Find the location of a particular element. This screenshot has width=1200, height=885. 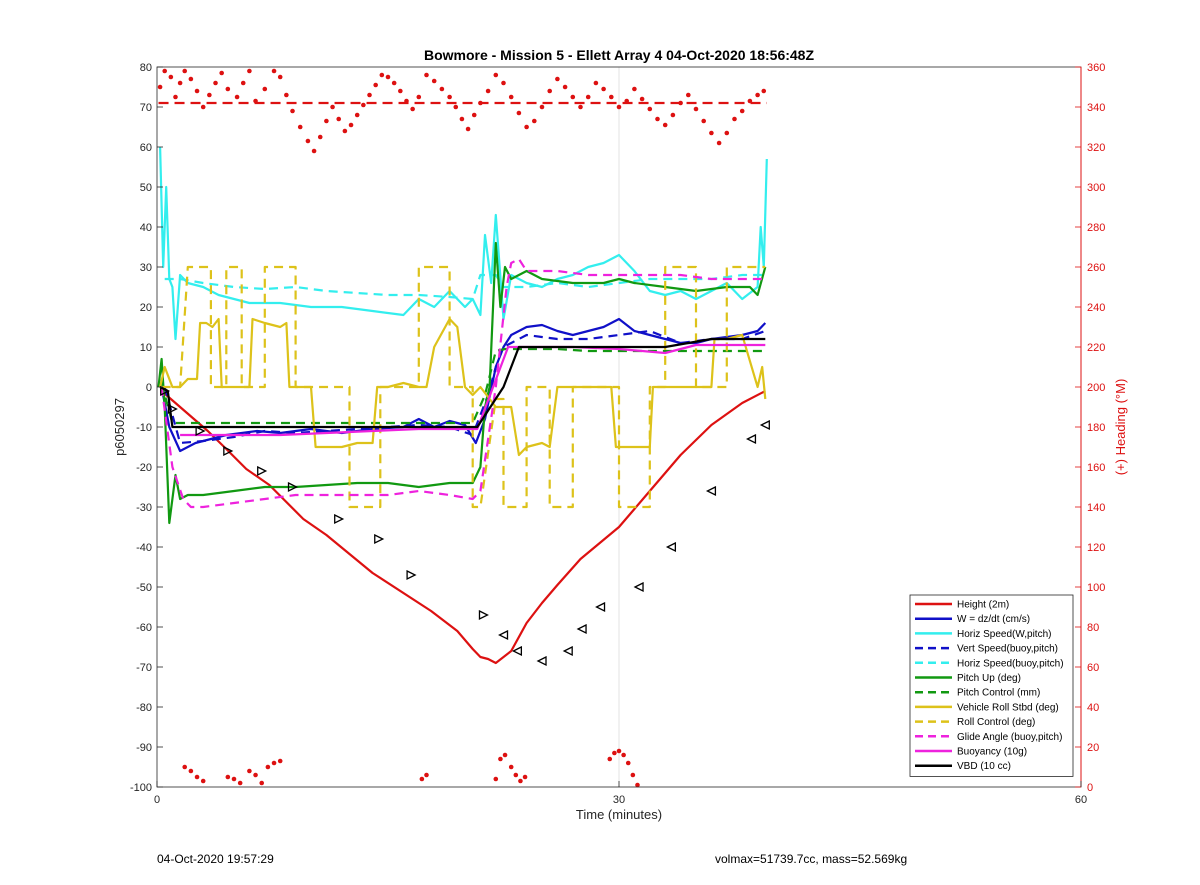

x-axis-label: Time (minutes) is located at coordinates (619, 814).